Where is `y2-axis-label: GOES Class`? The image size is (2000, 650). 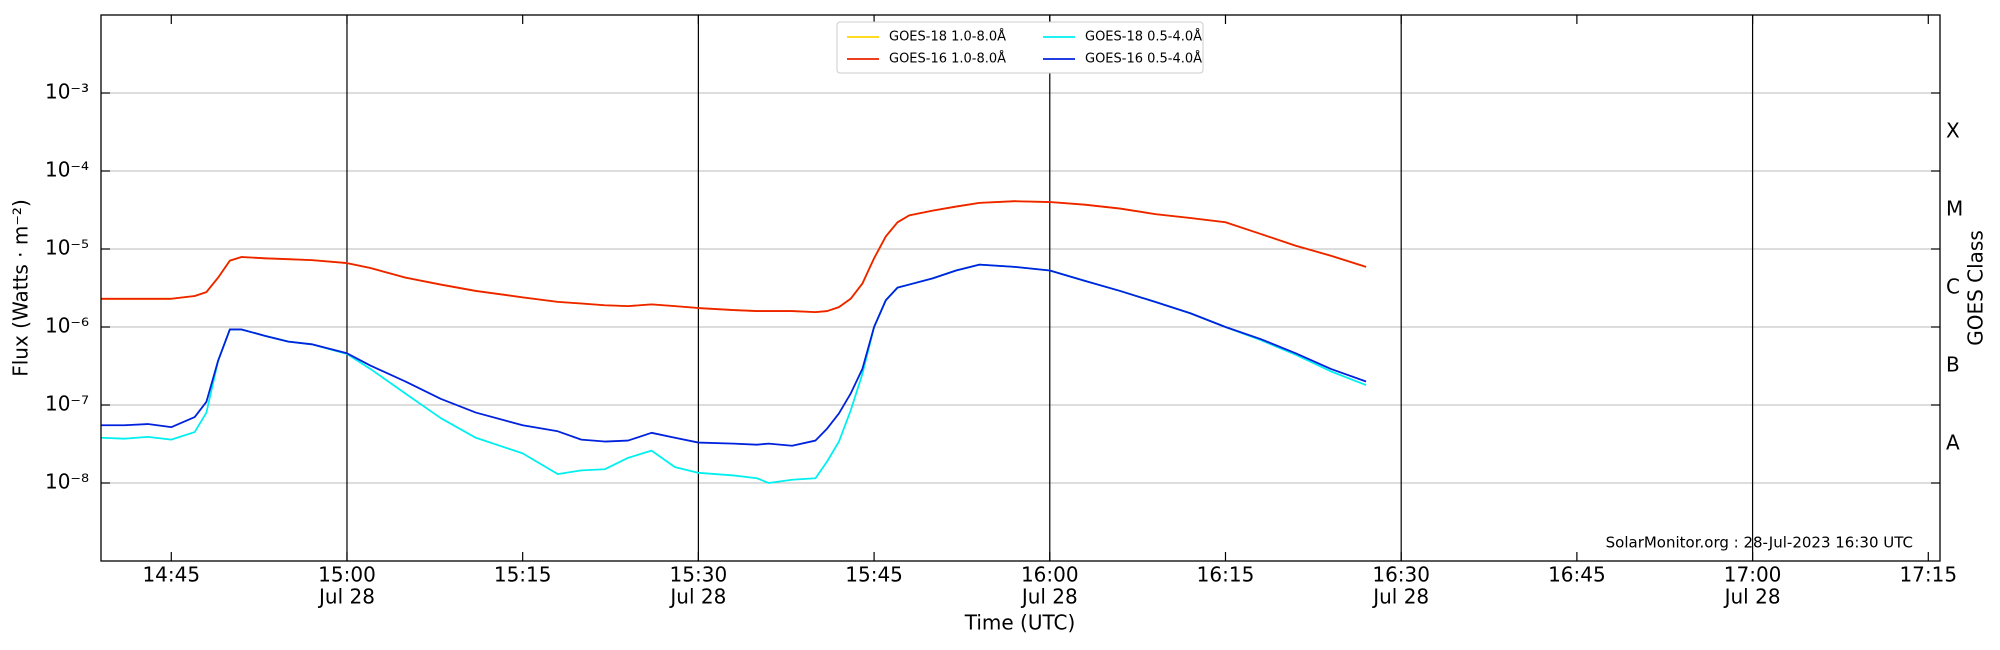 y2-axis-label: GOES Class is located at coordinates (1976, 288).